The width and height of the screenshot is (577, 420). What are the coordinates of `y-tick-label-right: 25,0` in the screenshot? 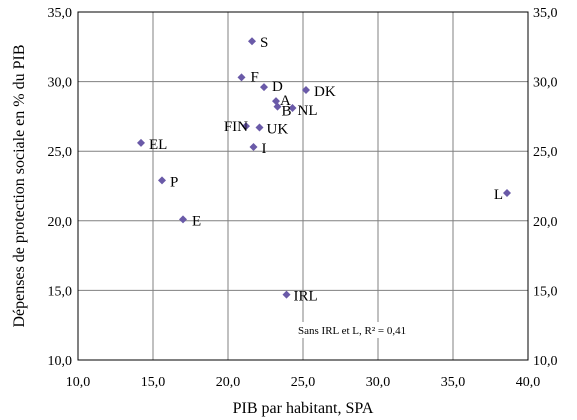 It's located at (545, 152).